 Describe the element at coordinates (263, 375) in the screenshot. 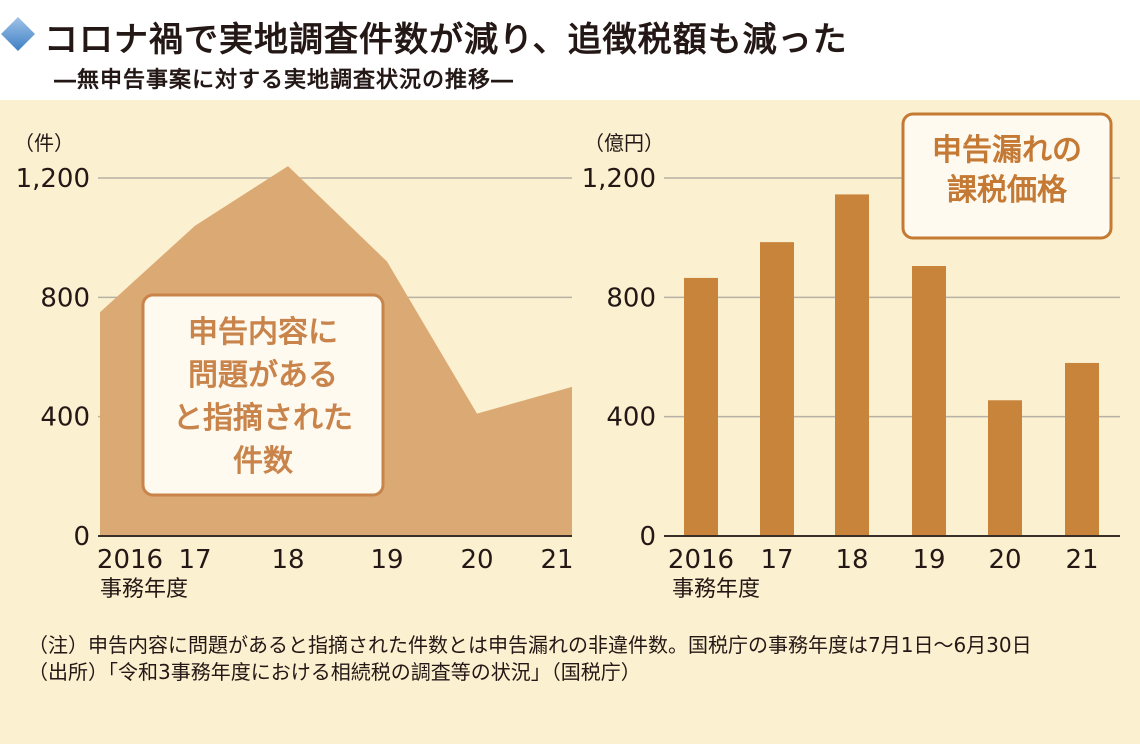

I see `annotation-line: 問題がある` at that location.